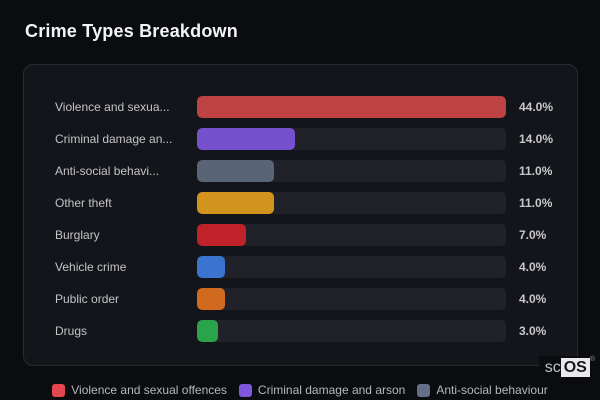 This screenshot has width=600, height=400. Describe the element at coordinates (533, 331) in the screenshot. I see `value-label: 3.0%` at that location.